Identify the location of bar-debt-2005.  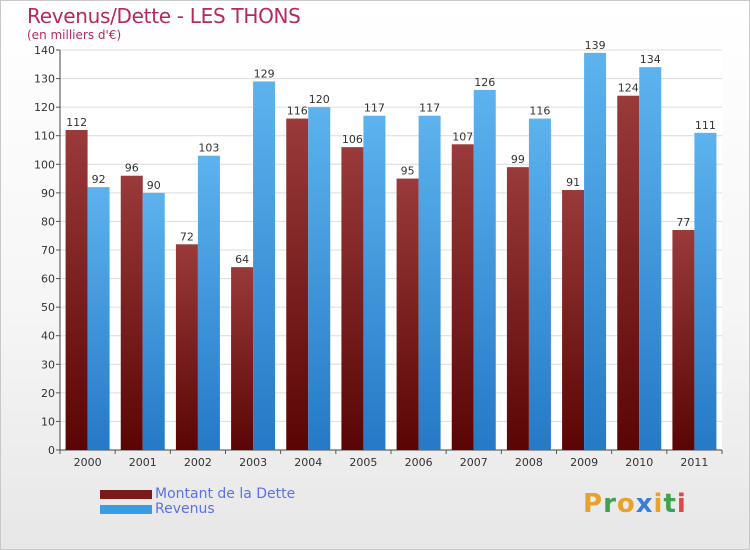
(352, 298).